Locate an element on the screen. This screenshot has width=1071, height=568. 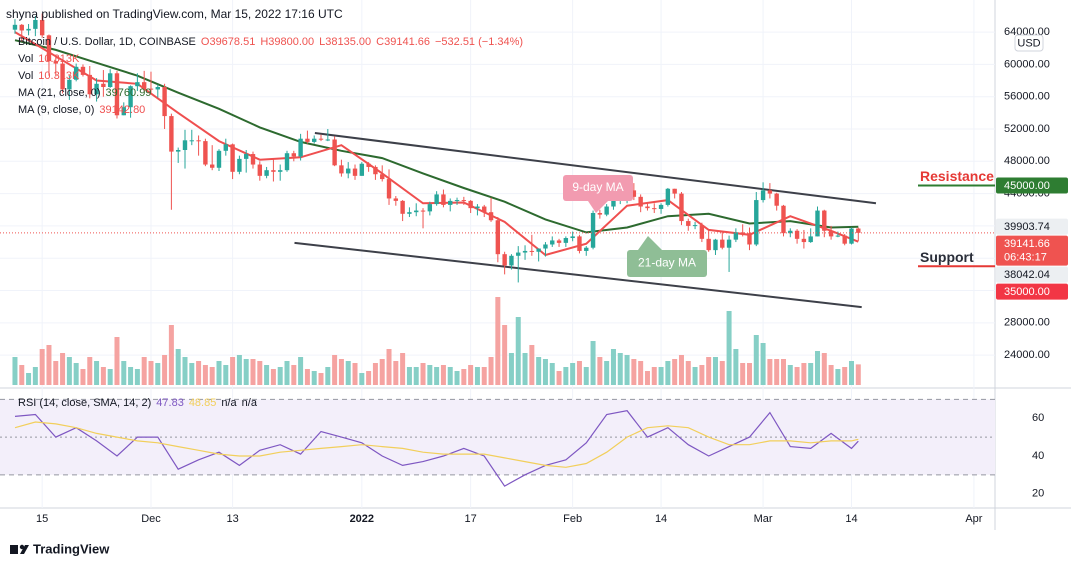
legend-item: Bitcoin / U.S. Dollar, 1D, COINBASE is located at coordinates (107, 42).